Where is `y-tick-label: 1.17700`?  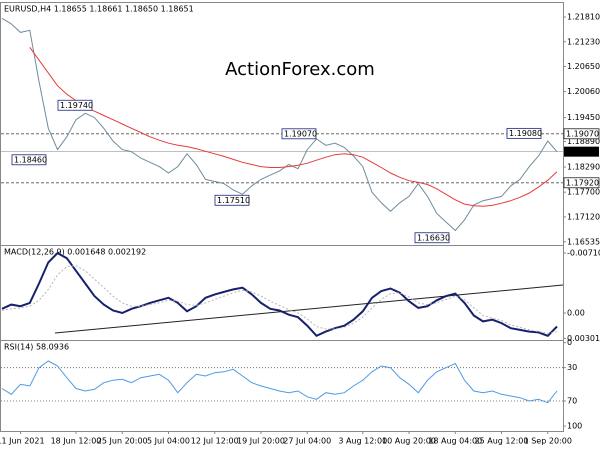 y-tick-label: 1.17700 is located at coordinates (583, 192).